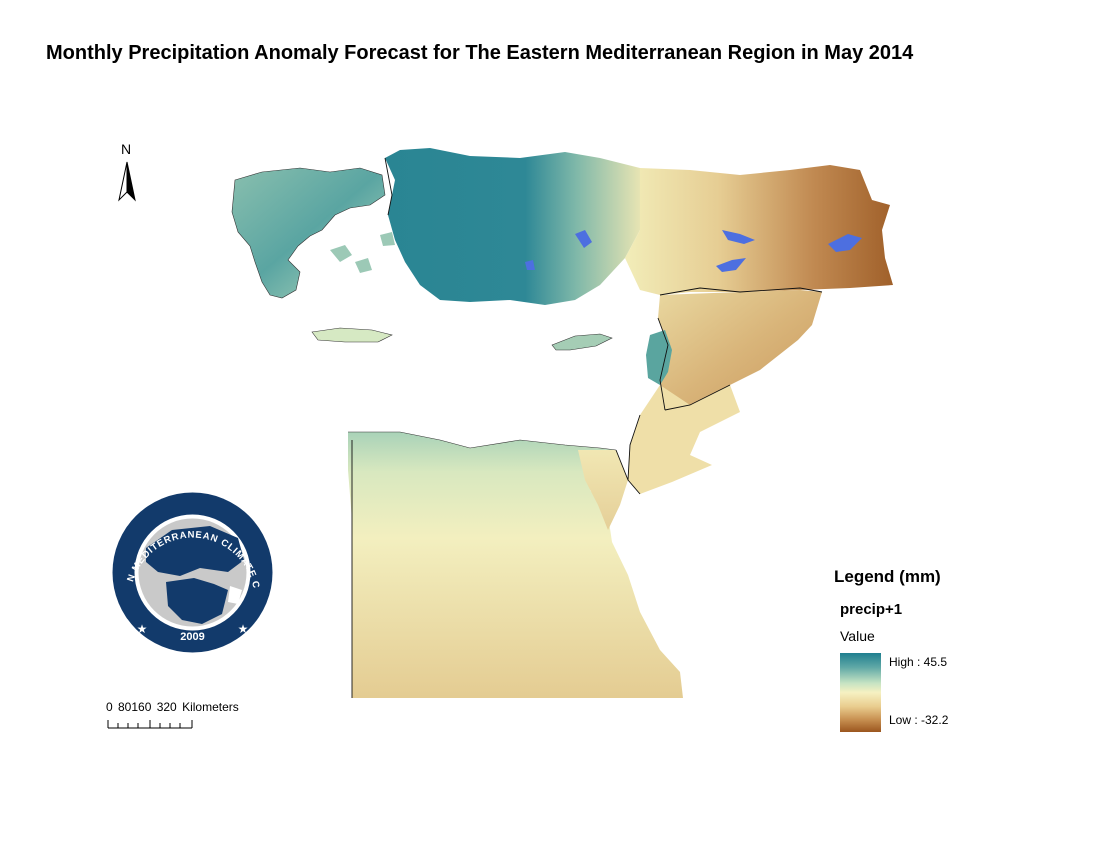  What do you see at coordinates (659, 357) in the screenshot?
I see `region-levant-coast` at bounding box center [659, 357].